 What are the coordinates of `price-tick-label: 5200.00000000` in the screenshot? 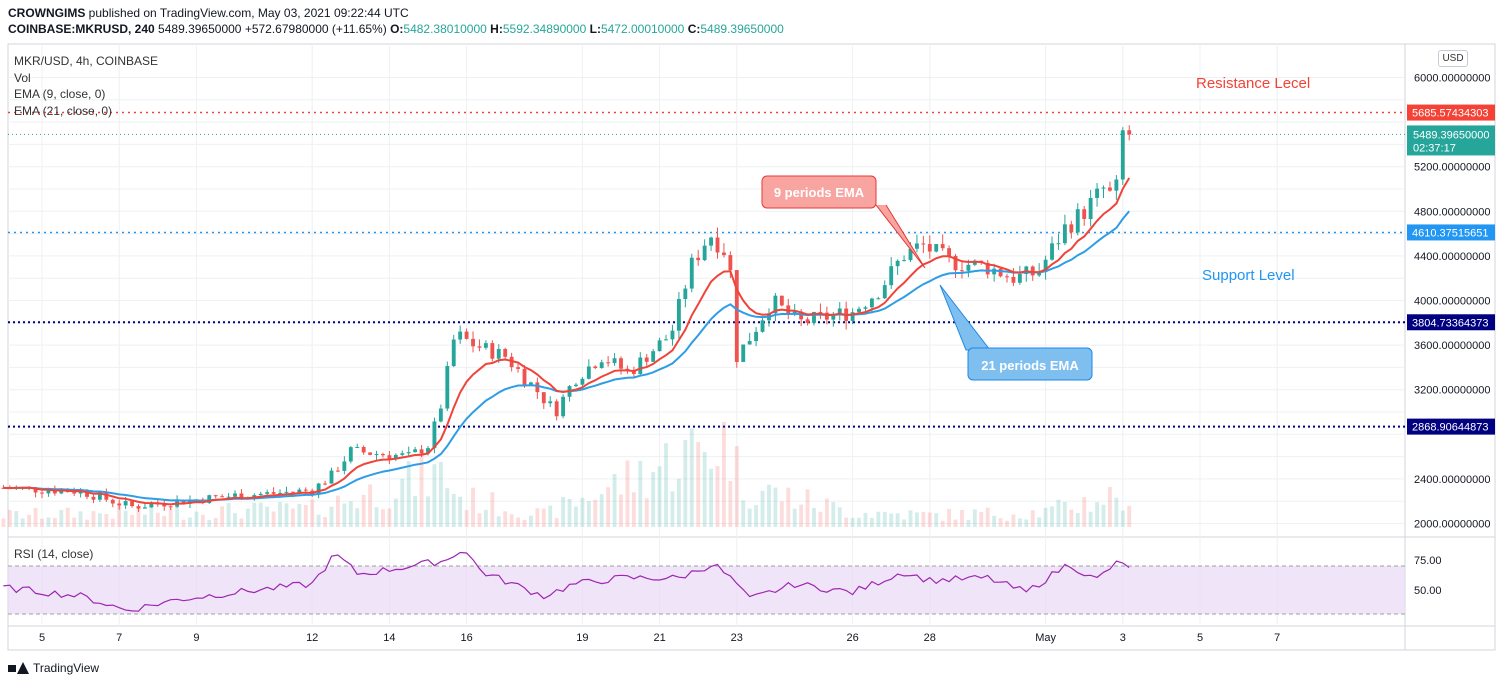 It's located at (1452, 168).